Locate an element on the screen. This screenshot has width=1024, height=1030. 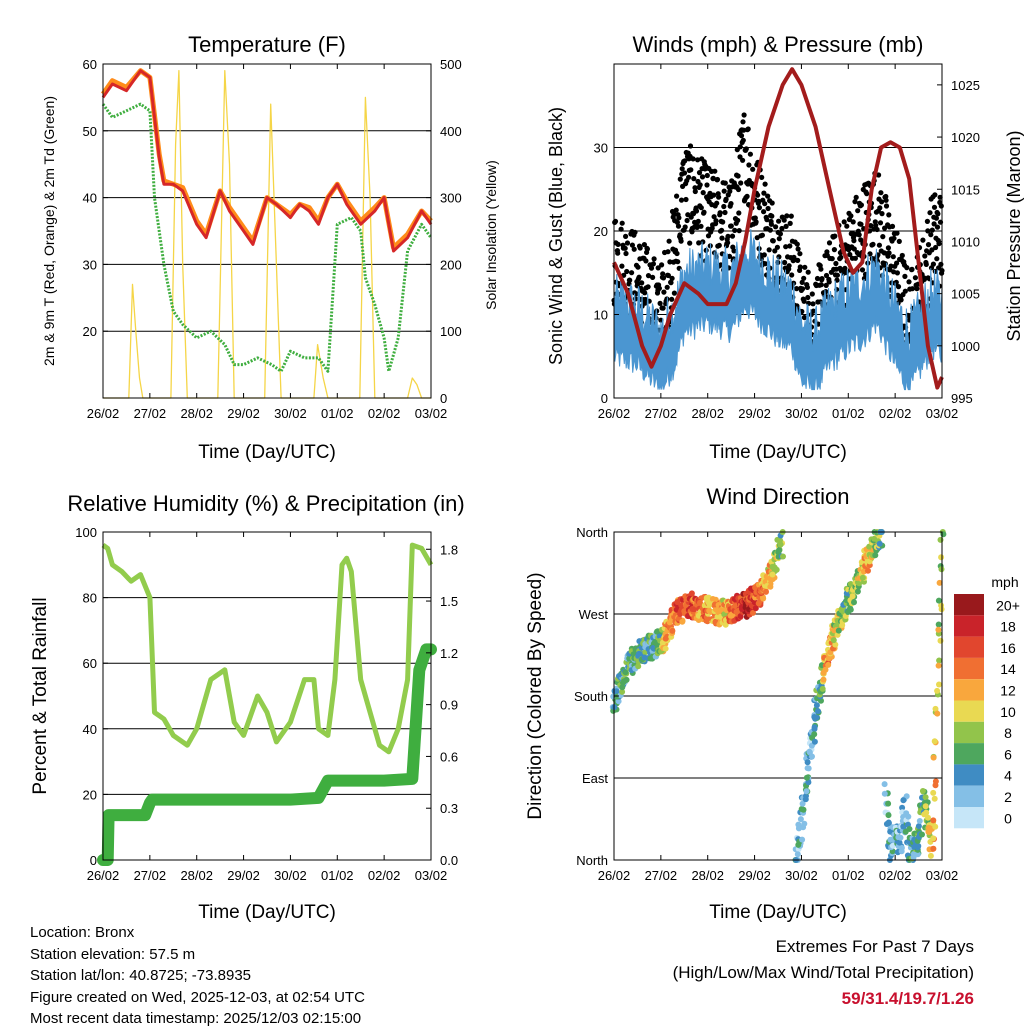
y-right-tick-label: 100 is located at coordinates (451, 331).